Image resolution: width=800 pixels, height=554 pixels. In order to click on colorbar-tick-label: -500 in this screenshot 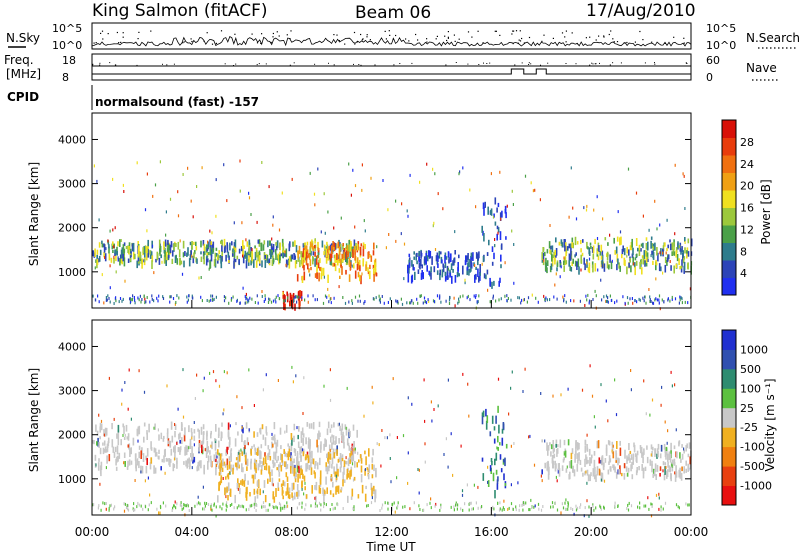, I will do `click(752, 466)`.